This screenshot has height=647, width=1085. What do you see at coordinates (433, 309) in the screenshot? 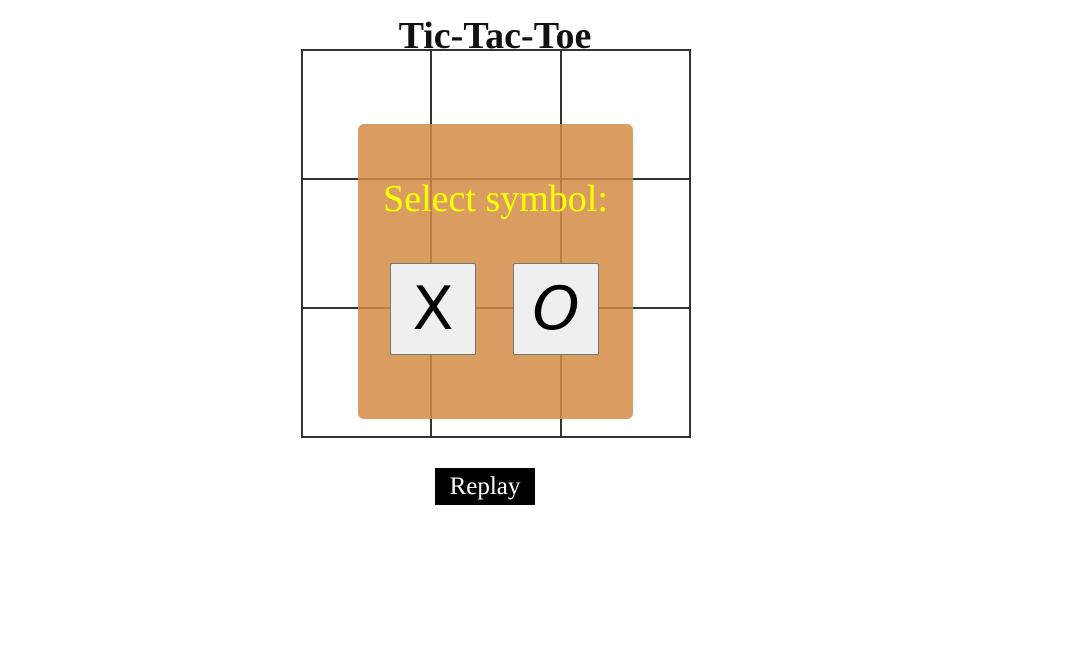
I see `symbol-x-button: X` at bounding box center [433, 309].